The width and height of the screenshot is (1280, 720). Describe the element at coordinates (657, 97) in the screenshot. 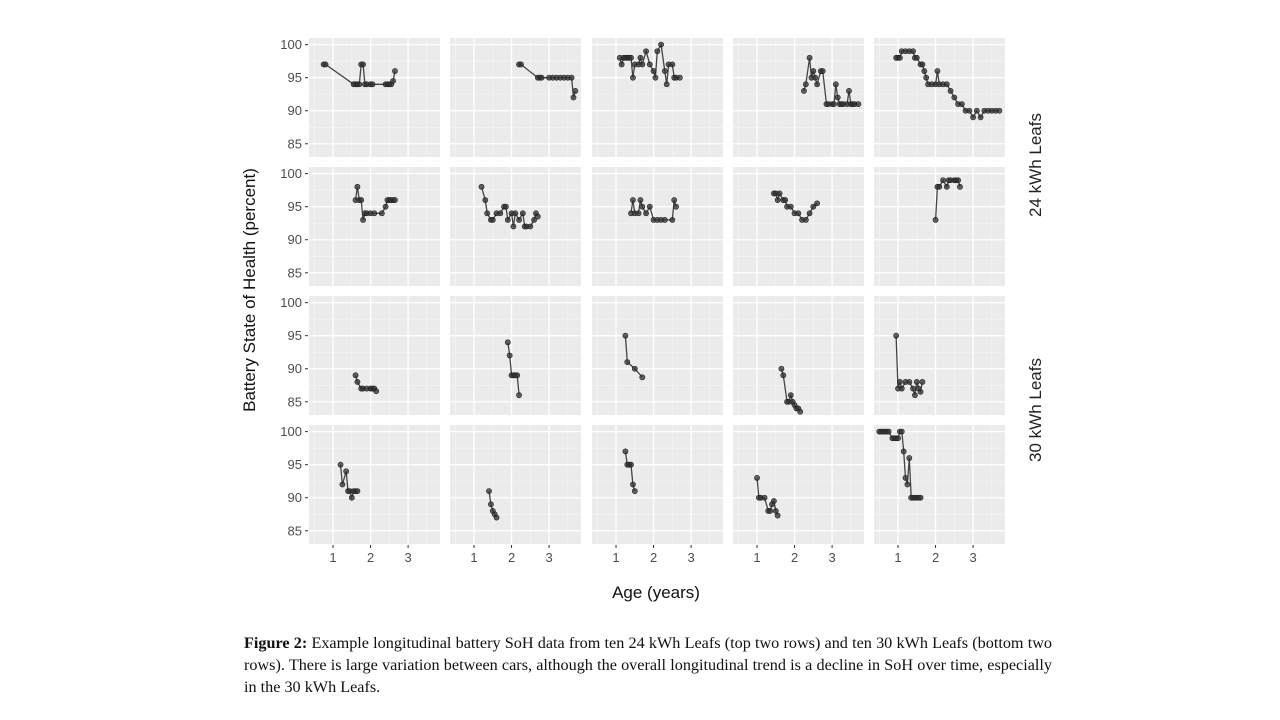

I see `panel-r1-c3` at that location.